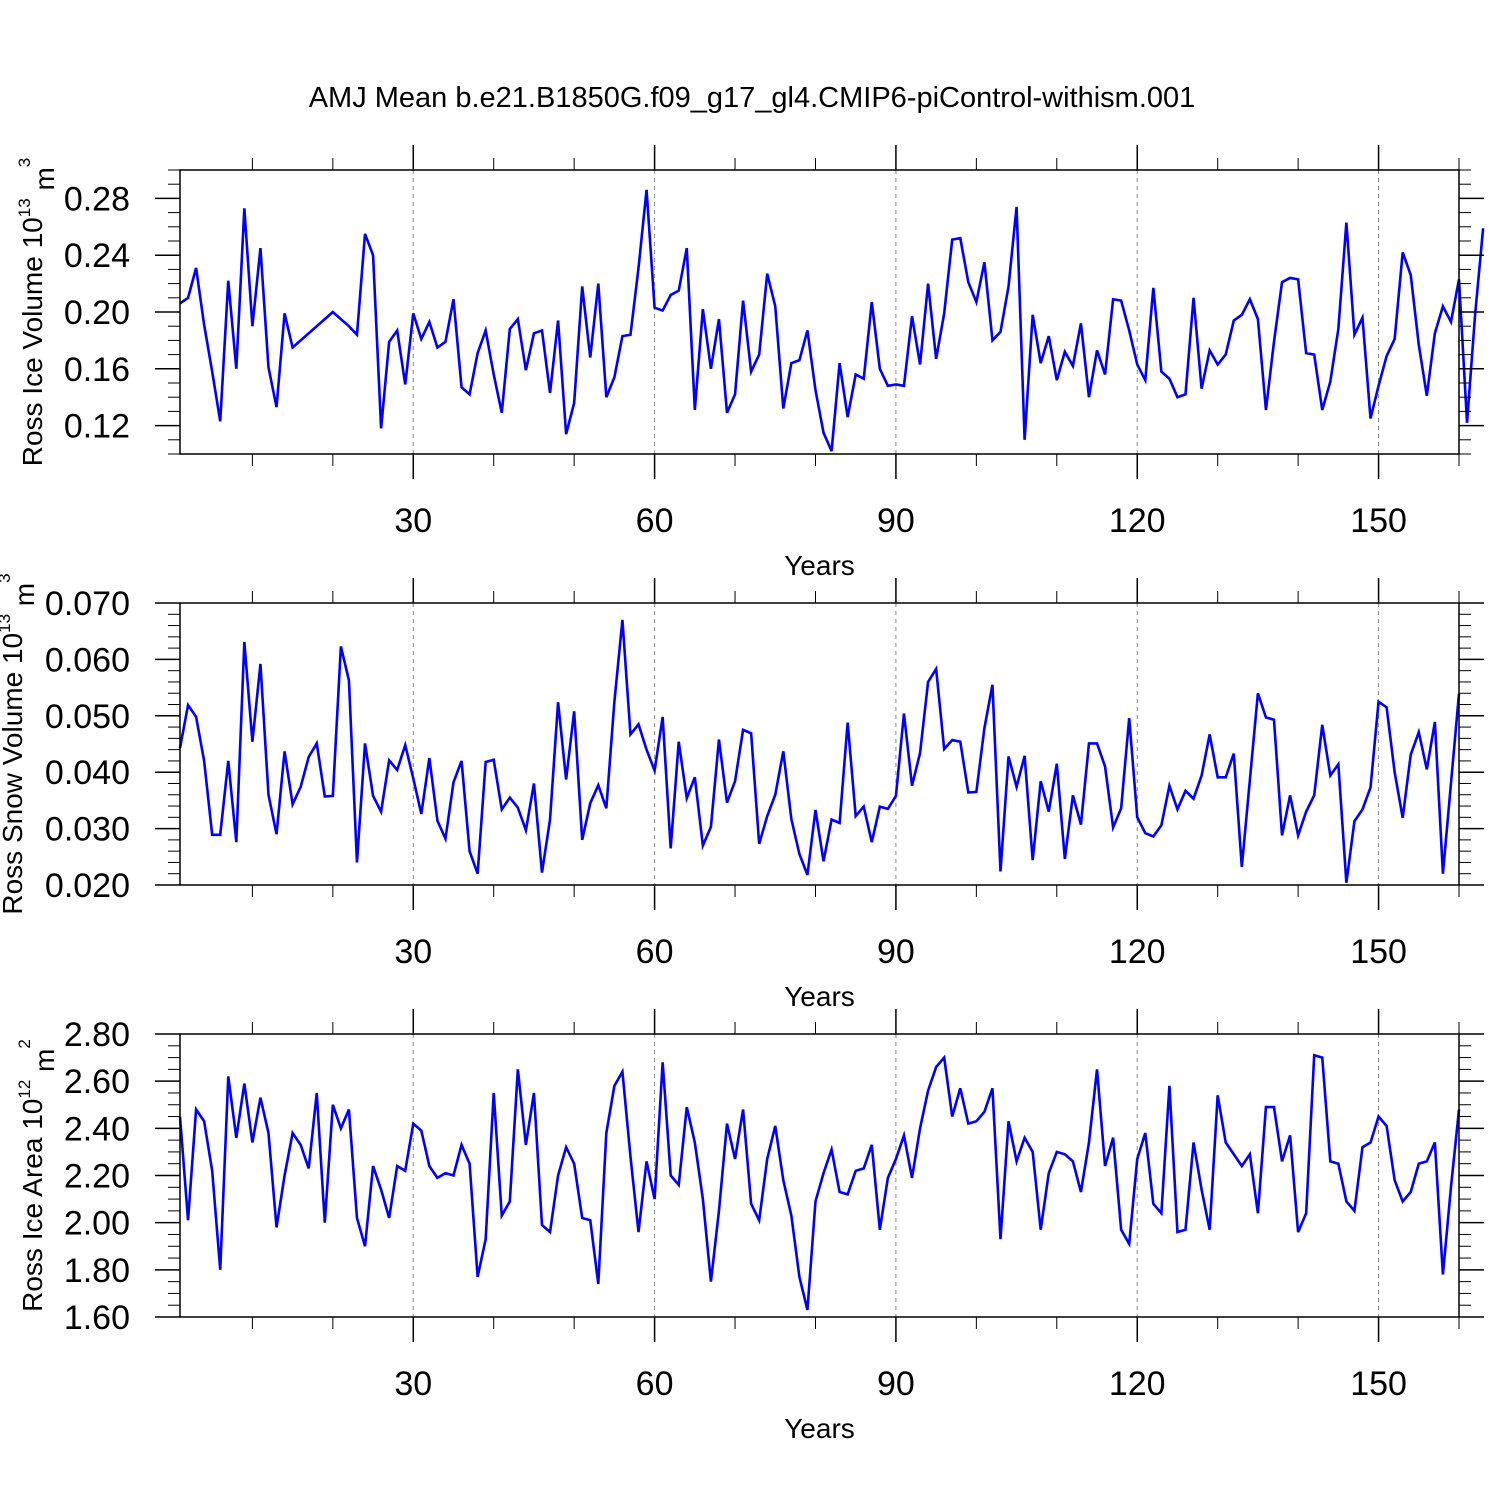 Image resolution: width=1500 pixels, height=1500 pixels. Describe the element at coordinates (97, 370) in the screenshot. I see `y-tick-label: 0.16` at that location.